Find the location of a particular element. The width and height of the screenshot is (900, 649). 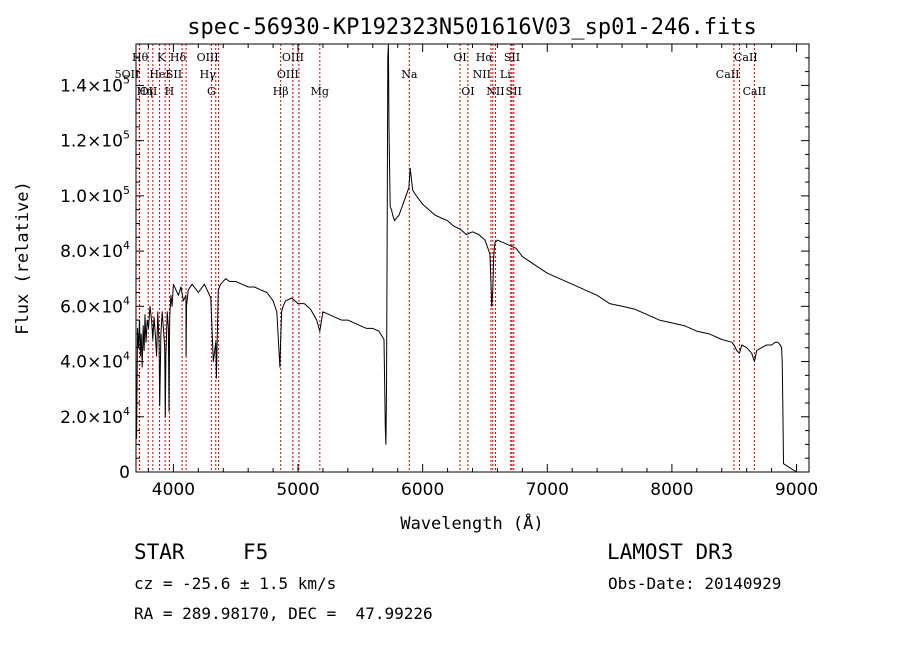

line-label-3: OIII is located at coordinates (208, 57).